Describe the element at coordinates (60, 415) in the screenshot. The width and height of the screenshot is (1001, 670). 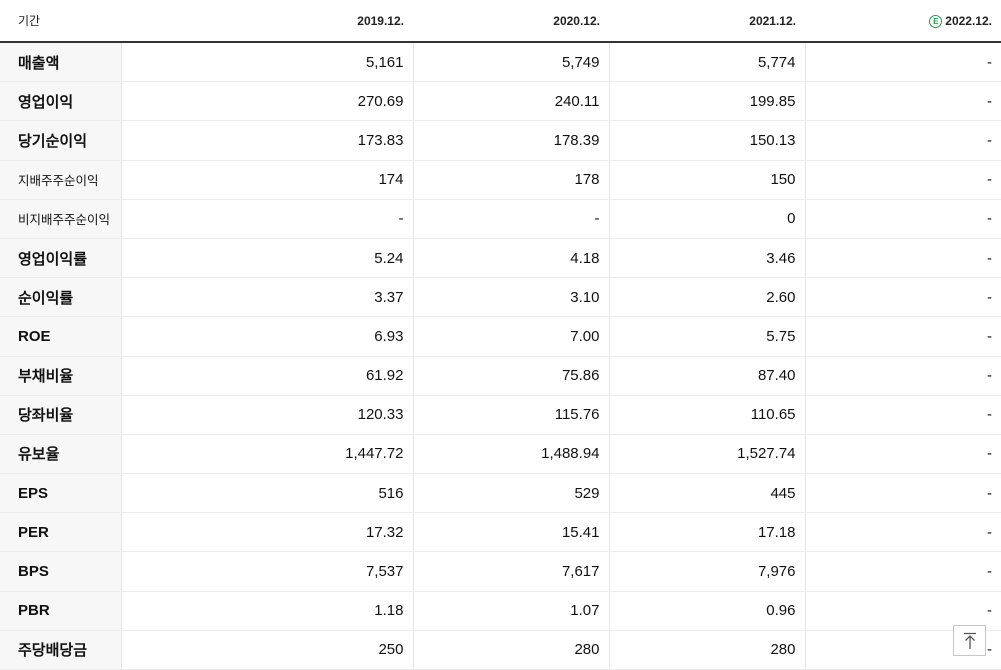
I see `row-label: 당좌비율` at that location.